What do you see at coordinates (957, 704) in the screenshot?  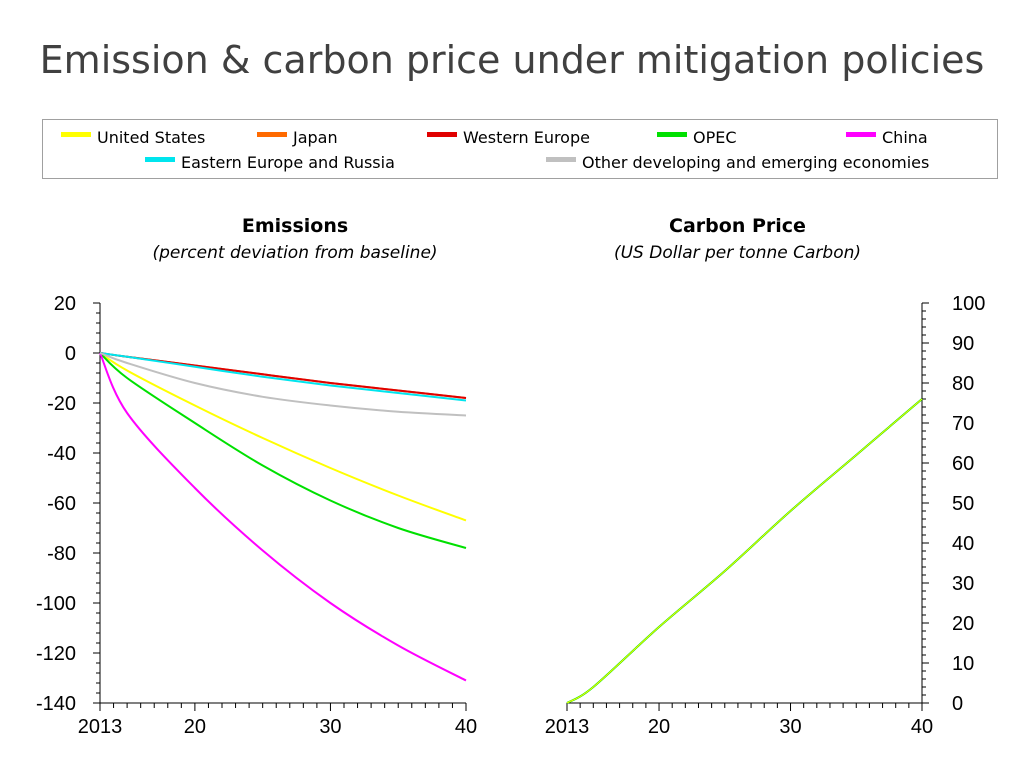 I see `price-y-tick-label: 0` at bounding box center [957, 704].